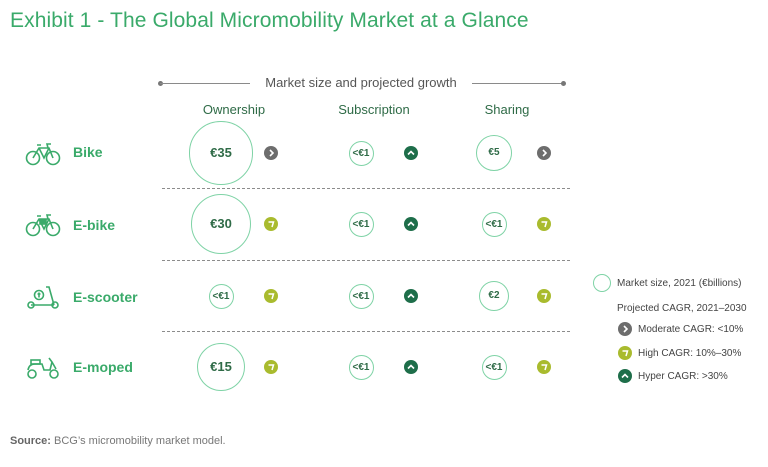 Image resolution: width=768 pixels, height=467 pixels. Describe the element at coordinates (105, 297) in the screenshot. I see `row-label-e-scooter: E-scooter` at that location.